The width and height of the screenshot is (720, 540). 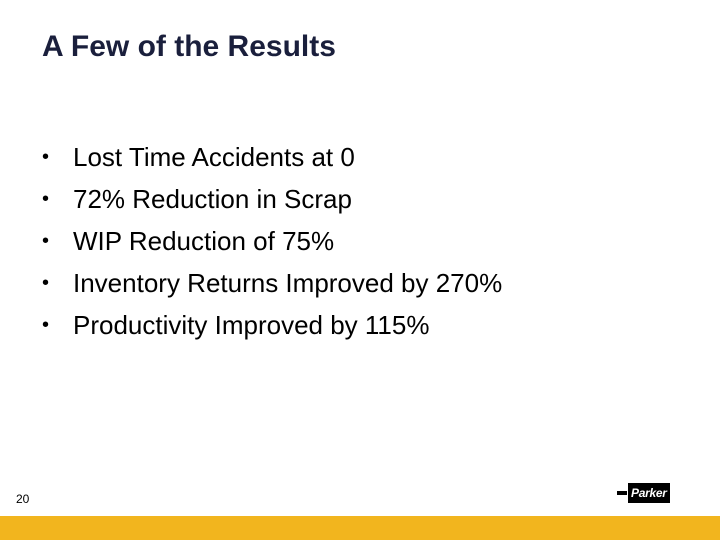 I want to click on bullet-item-lost-time-accidents: • Lost Time Accidents at 0, so click(x=272, y=157).